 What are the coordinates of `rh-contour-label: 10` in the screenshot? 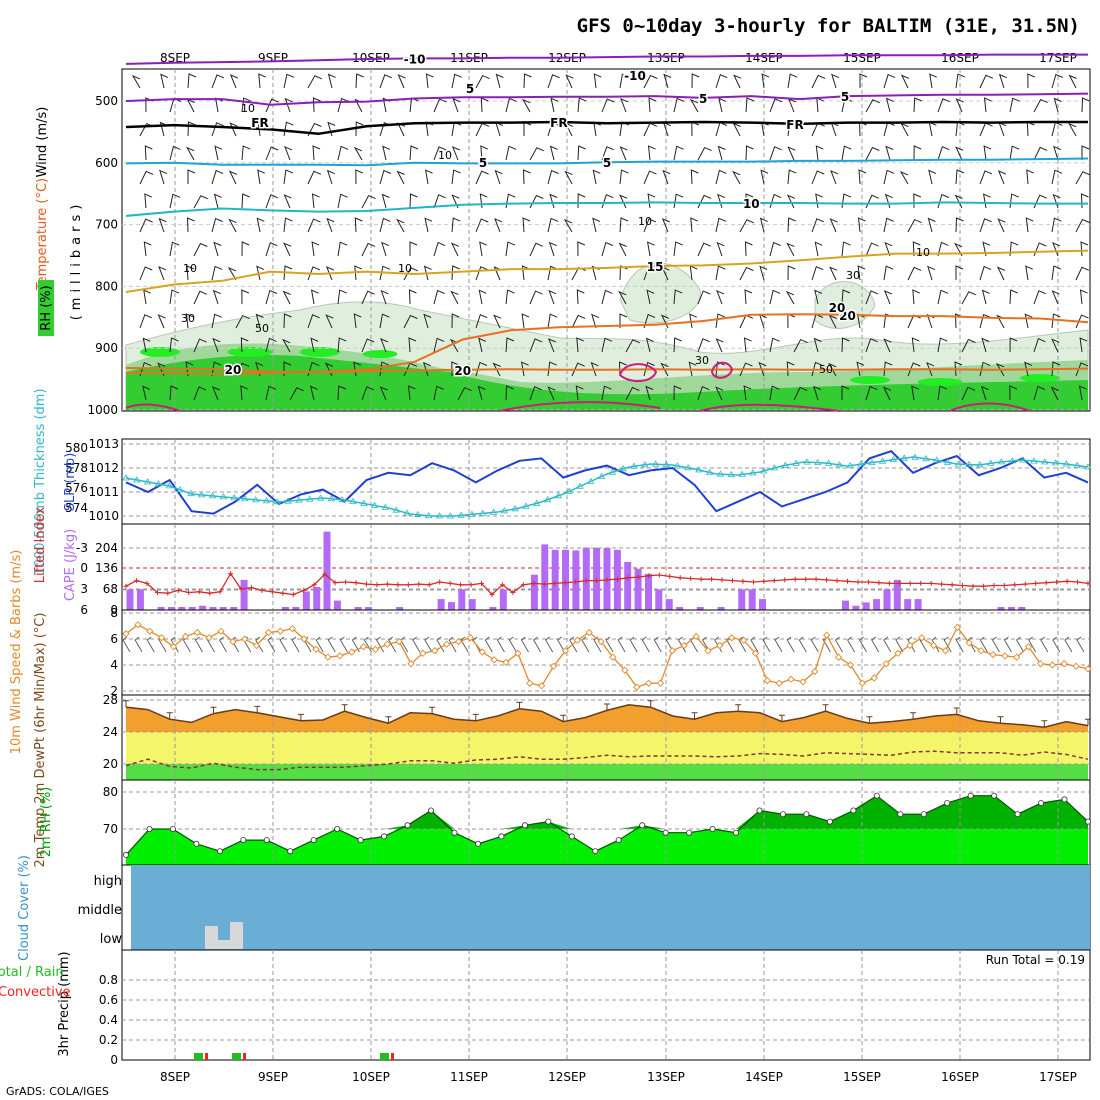 It's located at (645, 221).